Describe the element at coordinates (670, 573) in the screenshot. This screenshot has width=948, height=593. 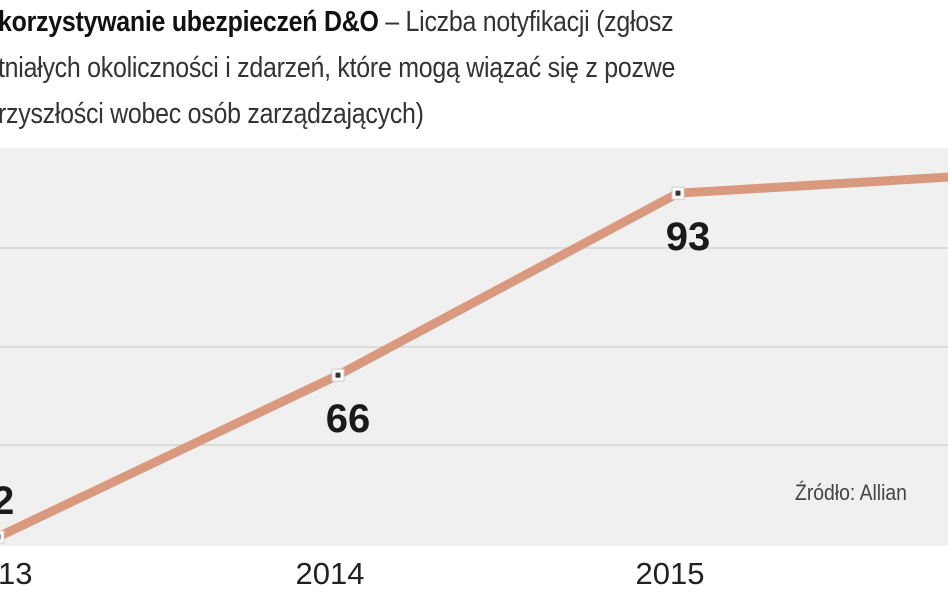
I see `x-tick-label: 2015` at that location.